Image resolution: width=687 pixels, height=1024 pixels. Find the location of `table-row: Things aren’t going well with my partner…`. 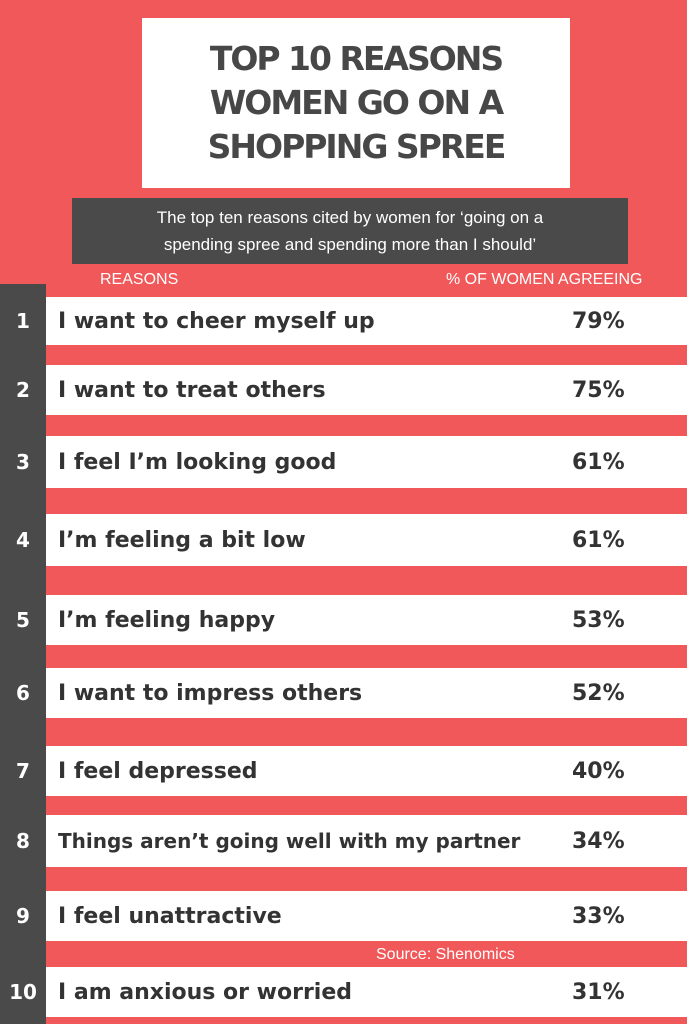

table-row: Things aren’t going well with my partner… is located at coordinates (366, 841).